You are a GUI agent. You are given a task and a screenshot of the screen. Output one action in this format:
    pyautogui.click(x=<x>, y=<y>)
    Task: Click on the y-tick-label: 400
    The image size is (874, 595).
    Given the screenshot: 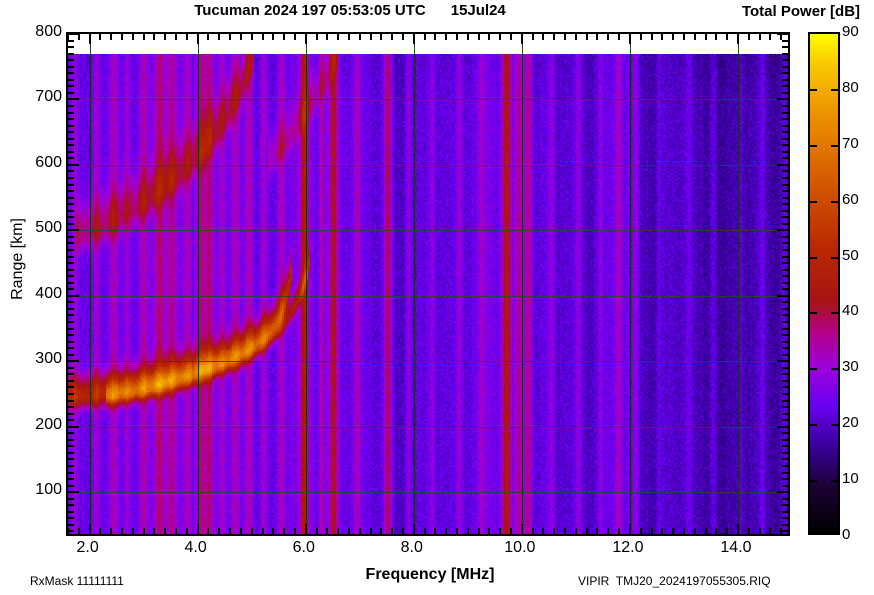 What is the action you would take?
    pyautogui.click(x=48, y=293)
    